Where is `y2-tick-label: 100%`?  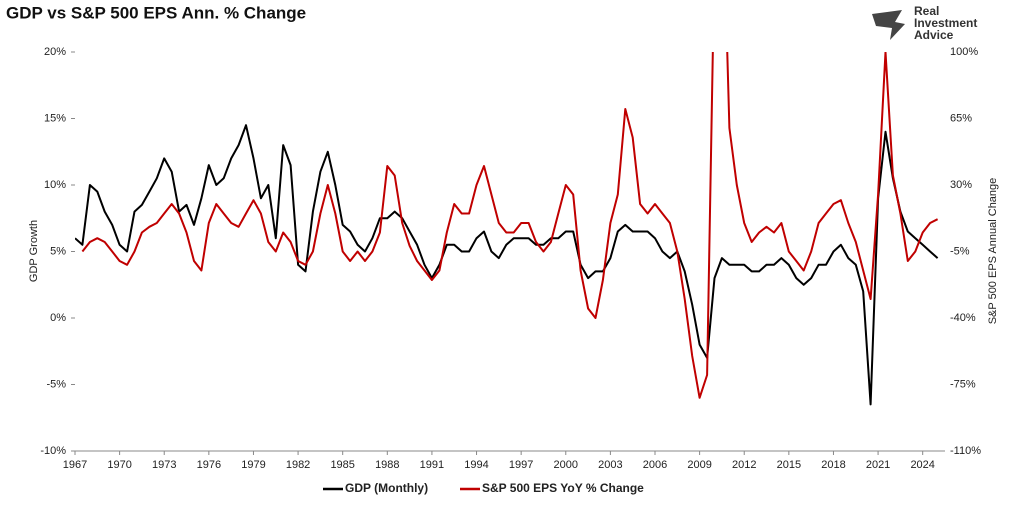
y2-tick-label: 100% is located at coordinates (964, 52).